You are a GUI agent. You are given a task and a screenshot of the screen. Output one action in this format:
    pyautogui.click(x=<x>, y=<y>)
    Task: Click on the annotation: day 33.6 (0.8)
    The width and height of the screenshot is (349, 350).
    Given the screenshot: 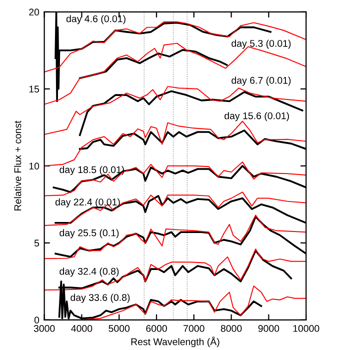 What is the action you would take?
    pyautogui.click(x=100, y=298)
    